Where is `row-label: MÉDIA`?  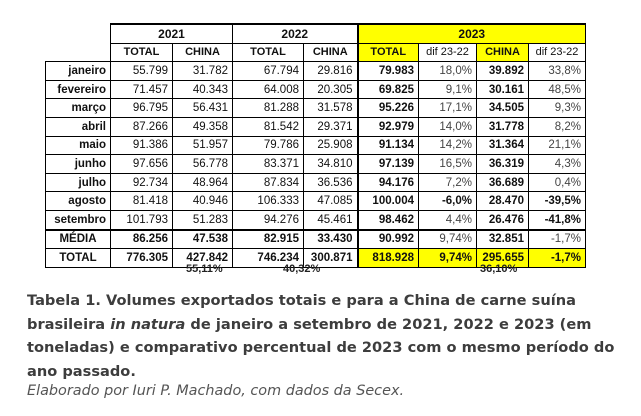 row-label: MÉDIA is located at coordinates (78, 239).